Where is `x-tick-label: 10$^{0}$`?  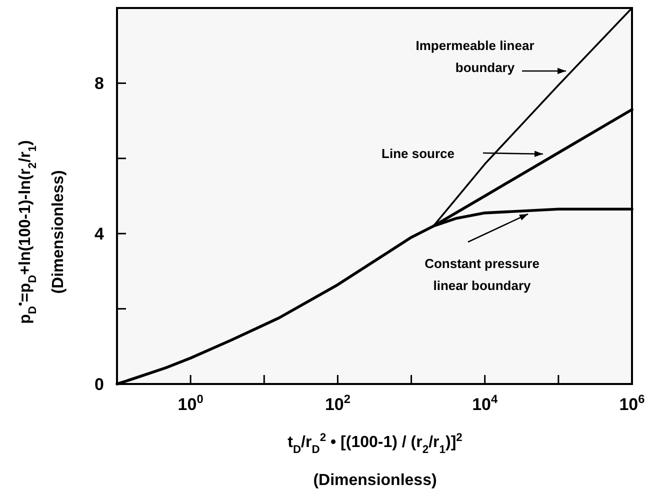
x-tick-label: 10$^{0}$ is located at coordinates (191, 403).